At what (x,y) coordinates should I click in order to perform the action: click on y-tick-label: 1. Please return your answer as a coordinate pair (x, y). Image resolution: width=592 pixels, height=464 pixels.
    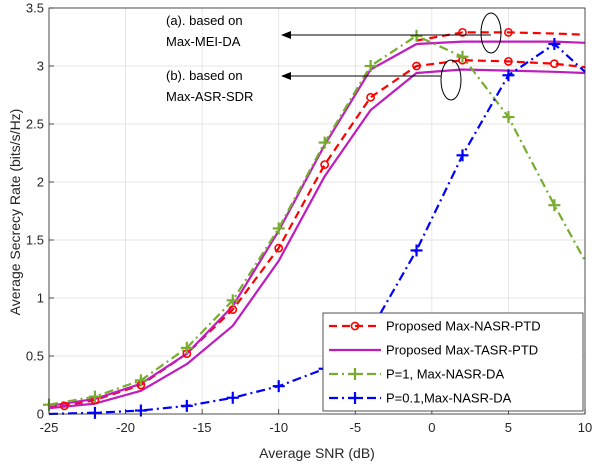
    Looking at the image, I should click on (40, 298).